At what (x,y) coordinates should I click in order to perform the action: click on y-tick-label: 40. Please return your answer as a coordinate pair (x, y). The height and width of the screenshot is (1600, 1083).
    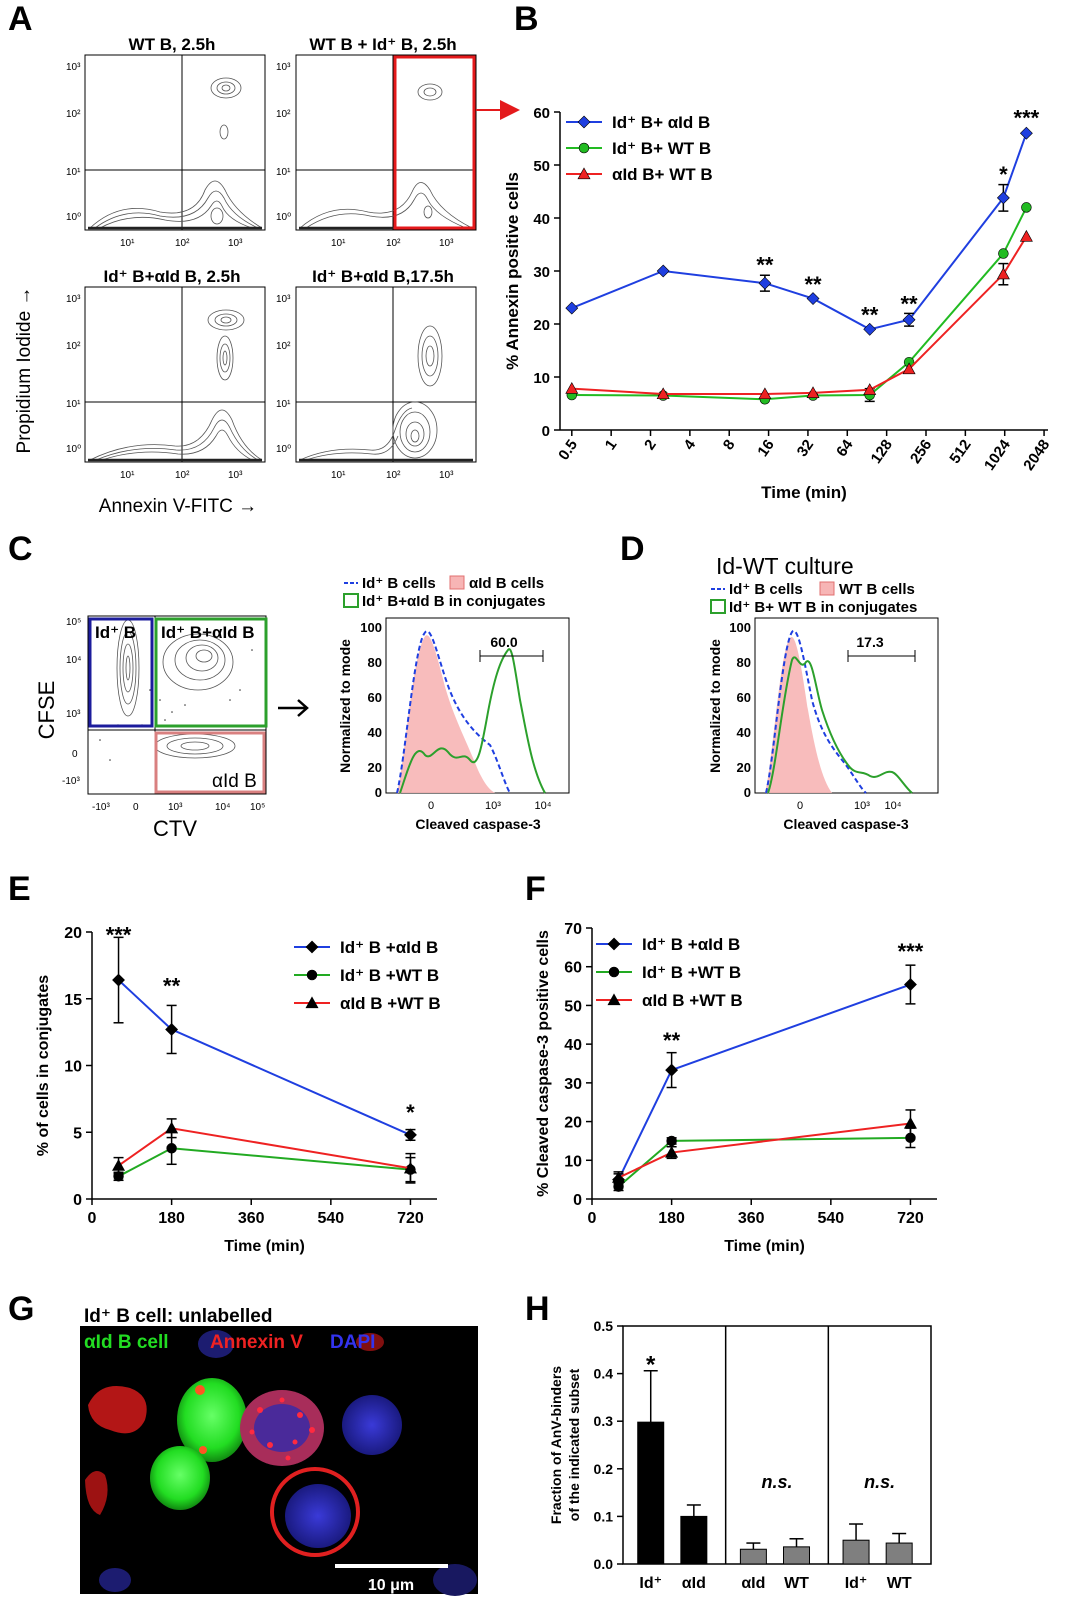
    Looking at the image, I should click on (573, 1045).